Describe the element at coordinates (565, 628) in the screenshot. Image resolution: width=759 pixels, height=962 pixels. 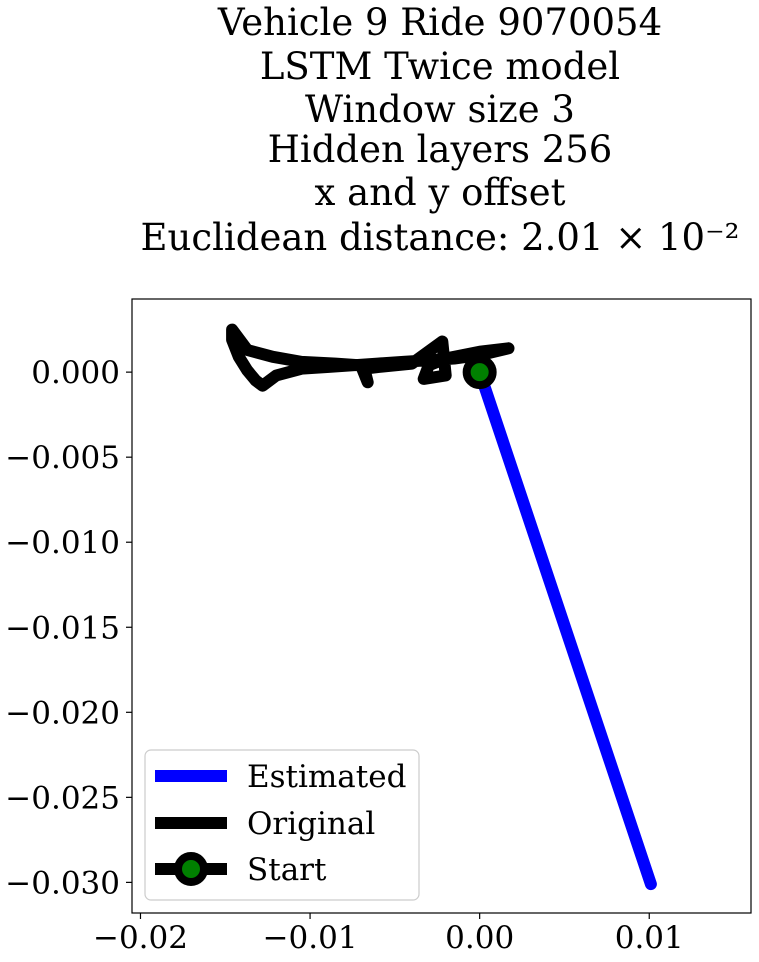
I see `series-estimated-line` at that location.